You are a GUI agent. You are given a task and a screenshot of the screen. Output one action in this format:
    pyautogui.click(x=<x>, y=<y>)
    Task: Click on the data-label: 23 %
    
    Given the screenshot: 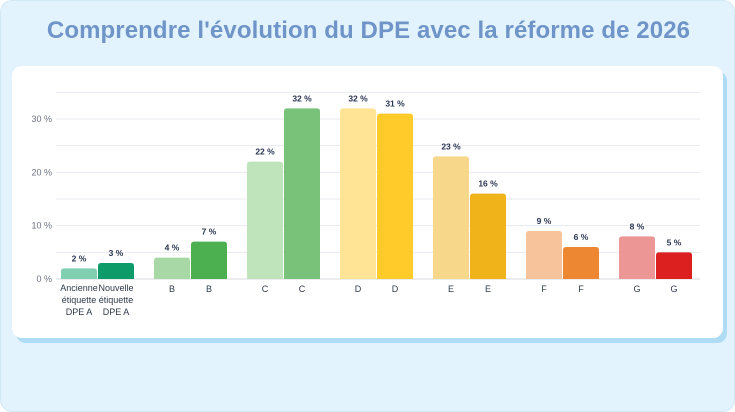 What is the action you would take?
    pyautogui.click(x=451, y=146)
    